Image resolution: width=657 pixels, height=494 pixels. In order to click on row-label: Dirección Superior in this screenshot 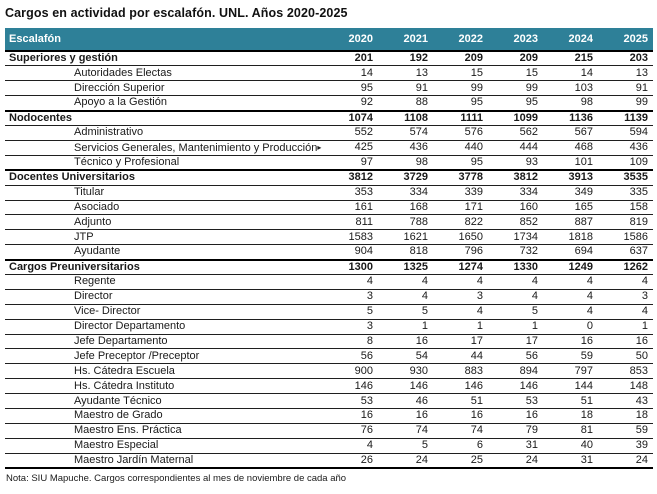, I will do `click(164, 88)`.